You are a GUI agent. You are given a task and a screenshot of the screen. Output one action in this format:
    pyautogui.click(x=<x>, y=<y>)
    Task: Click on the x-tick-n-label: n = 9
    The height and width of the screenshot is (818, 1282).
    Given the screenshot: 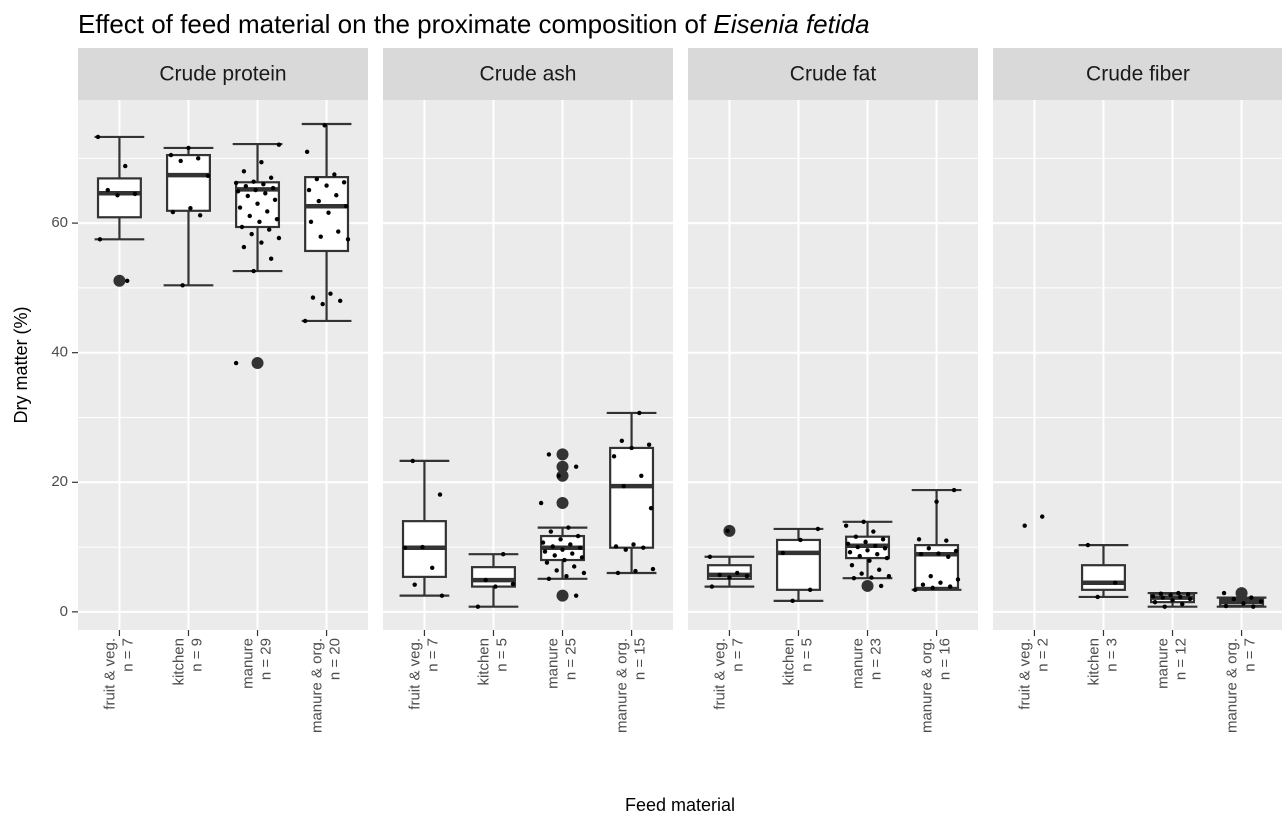 What is the action you would take?
    pyautogui.click(x=196, y=655)
    